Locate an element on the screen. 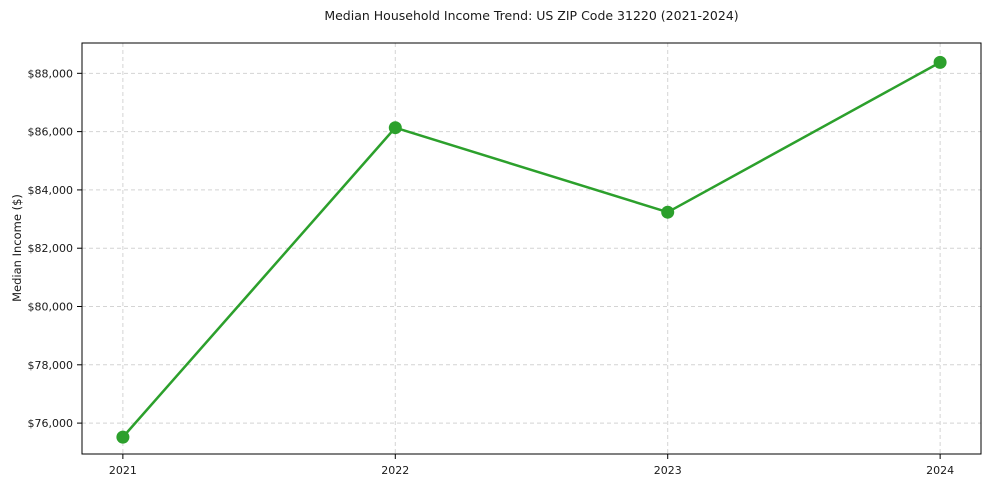 Image resolution: width=989 pixels, height=490 pixels. x-tick-label: 2024 is located at coordinates (940, 470).